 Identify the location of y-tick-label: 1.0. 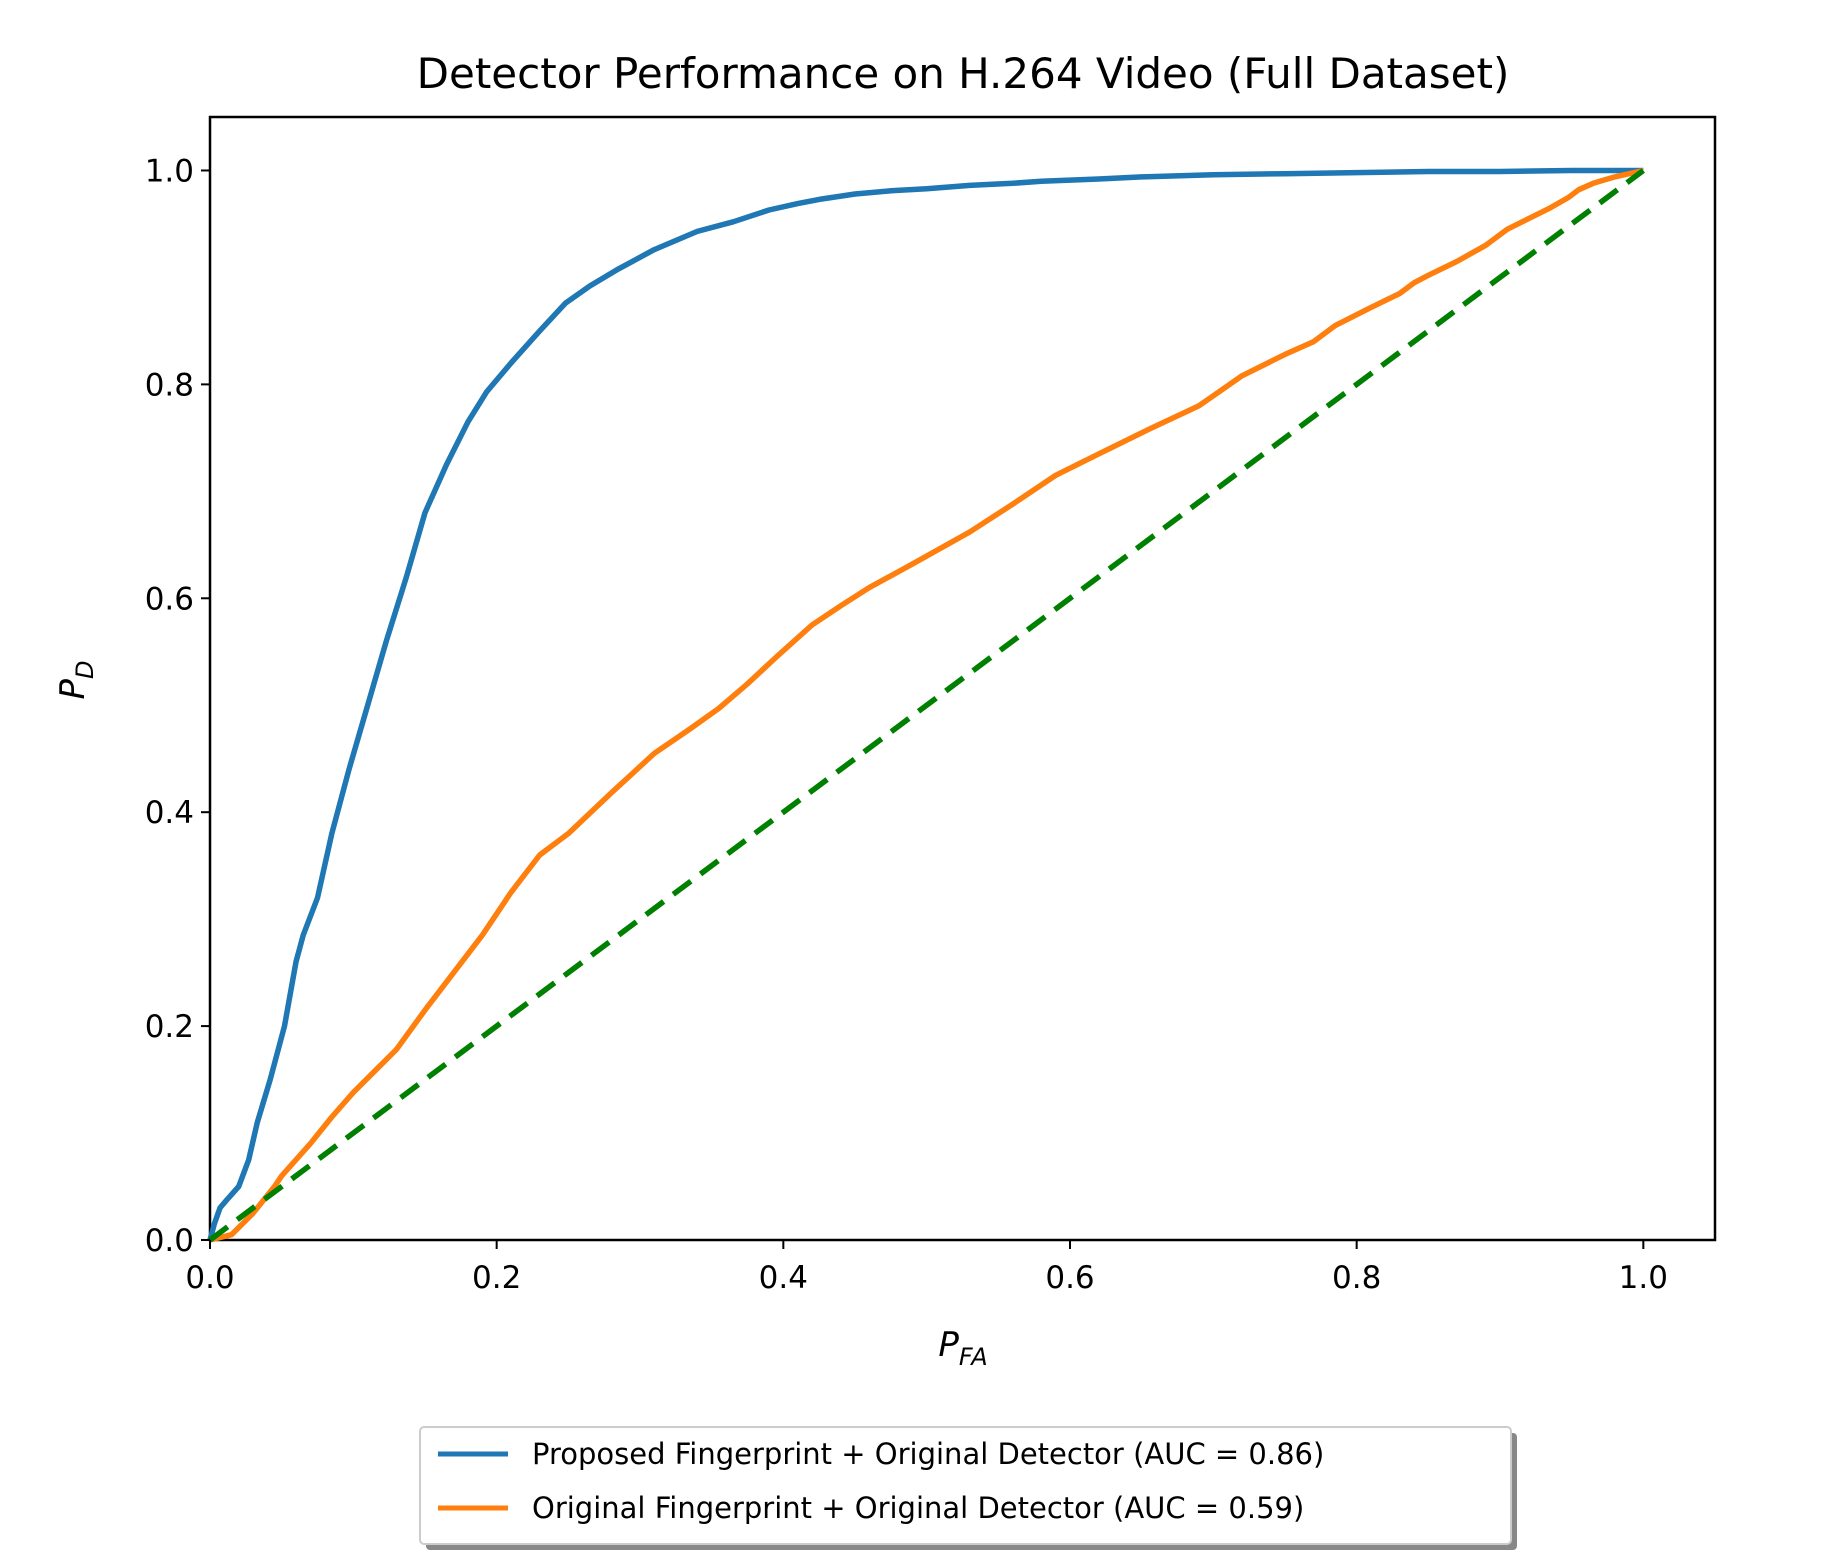
(169, 171).